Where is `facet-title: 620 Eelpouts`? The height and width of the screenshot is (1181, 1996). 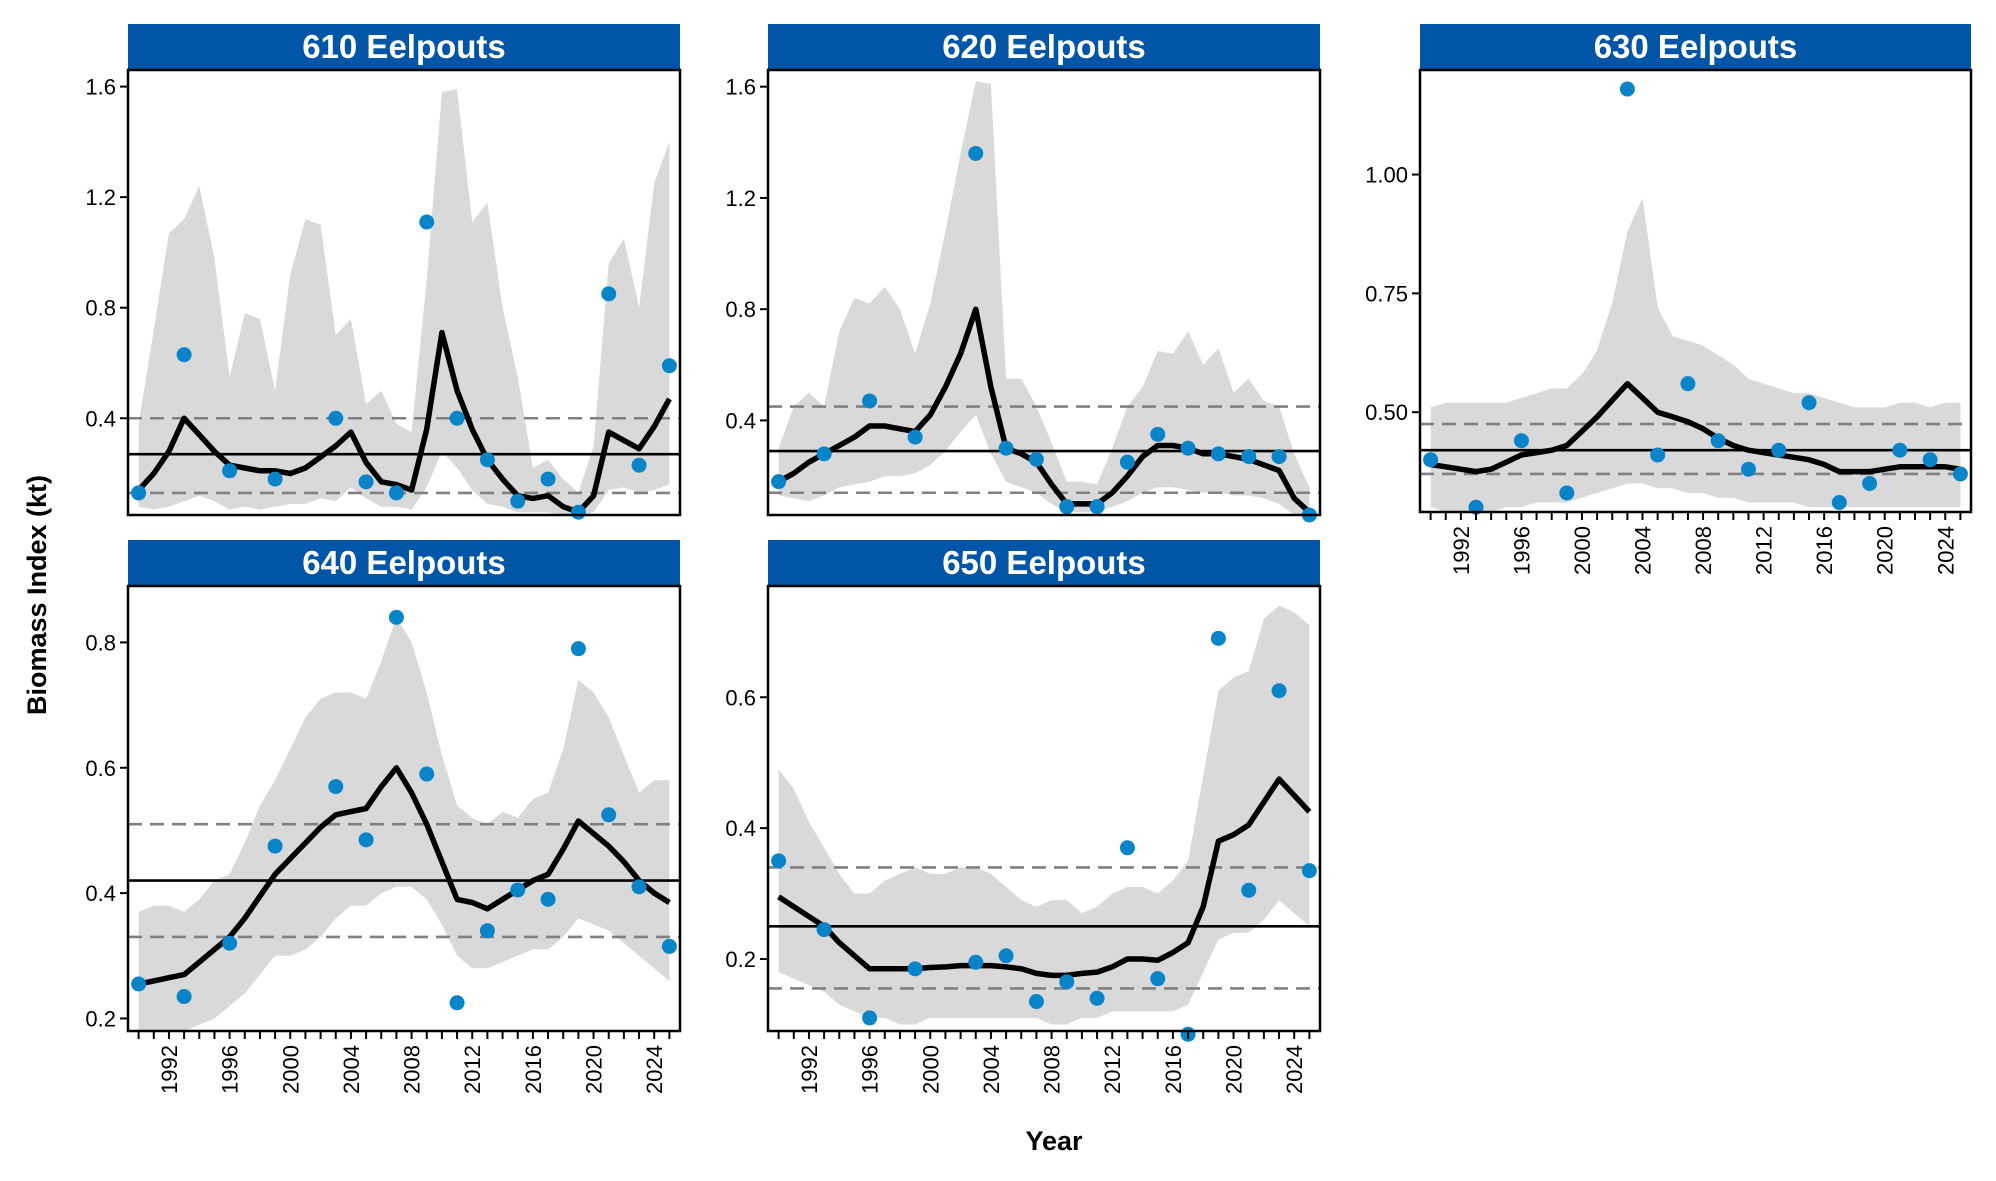 facet-title: 620 Eelpouts is located at coordinates (1044, 46).